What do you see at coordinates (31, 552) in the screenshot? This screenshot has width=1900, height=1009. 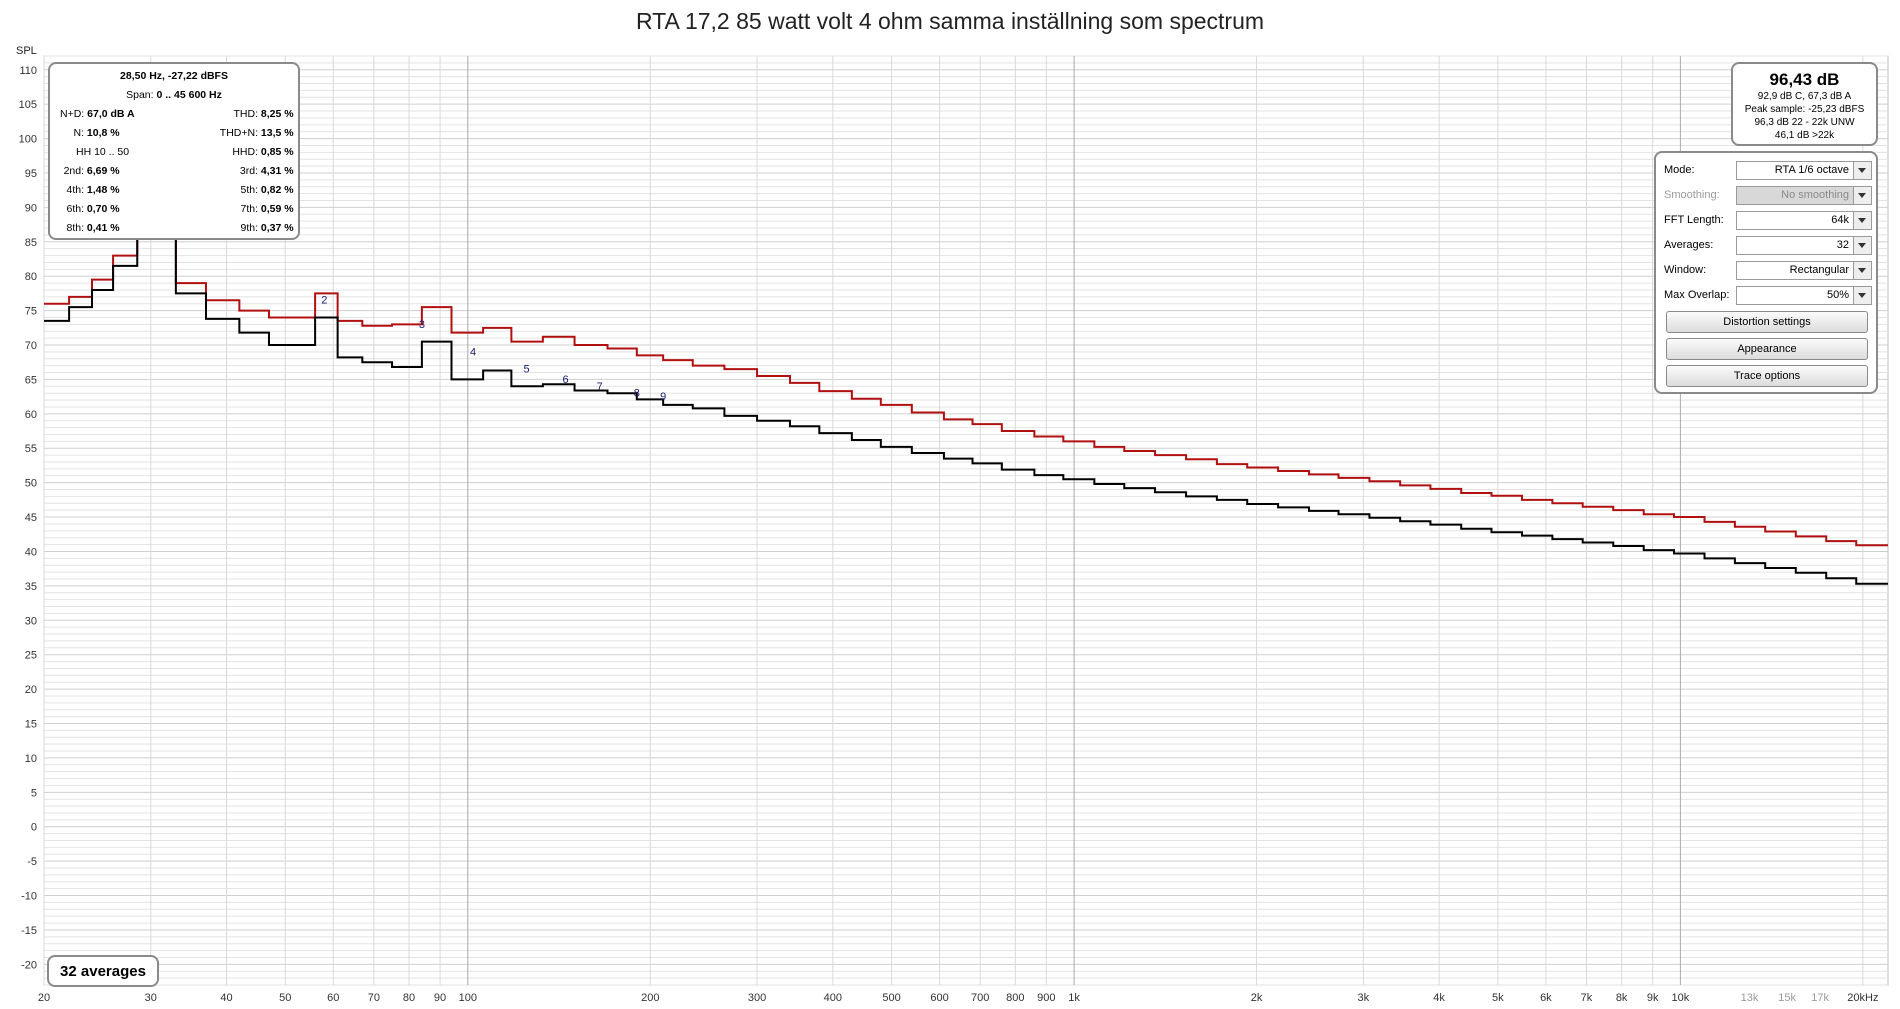 I see `y-tick-label: 40` at bounding box center [31, 552].